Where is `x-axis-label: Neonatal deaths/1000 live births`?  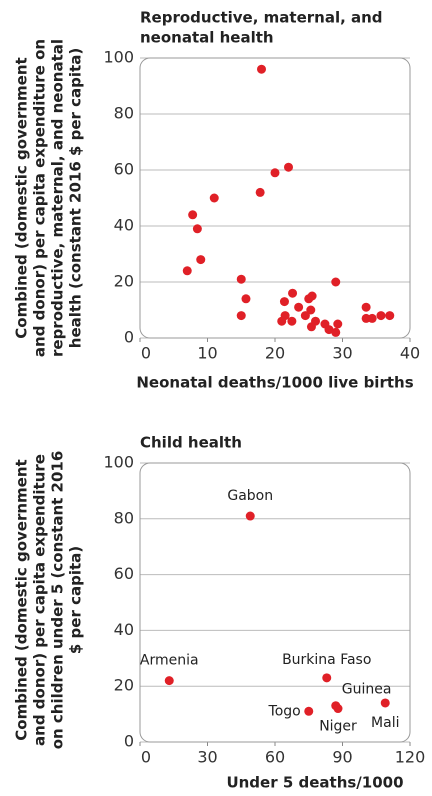 x-axis-label: Neonatal deaths/1000 live births is located at coordinates (274, 383).